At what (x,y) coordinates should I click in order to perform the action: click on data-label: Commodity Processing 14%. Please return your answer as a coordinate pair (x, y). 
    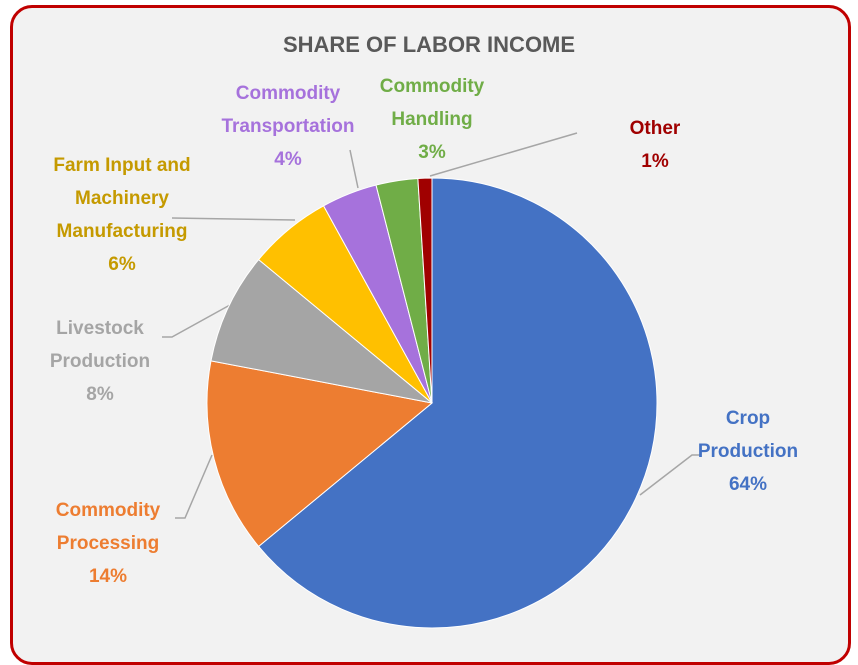
    Looking at the image, I should click on (108, 543).